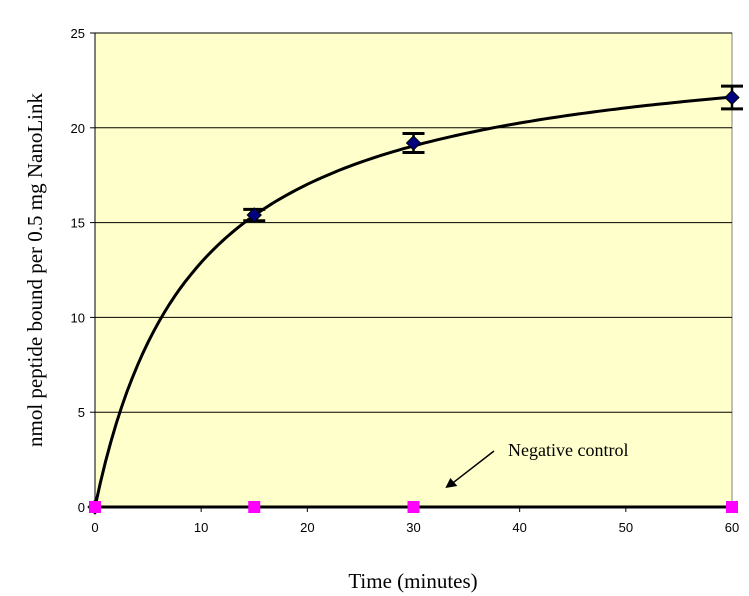 This screenshot has width=749, height=596. Describe the element at coordinates (81, 412) in the screenshot. I see `y-tick-label: 5` at that location.